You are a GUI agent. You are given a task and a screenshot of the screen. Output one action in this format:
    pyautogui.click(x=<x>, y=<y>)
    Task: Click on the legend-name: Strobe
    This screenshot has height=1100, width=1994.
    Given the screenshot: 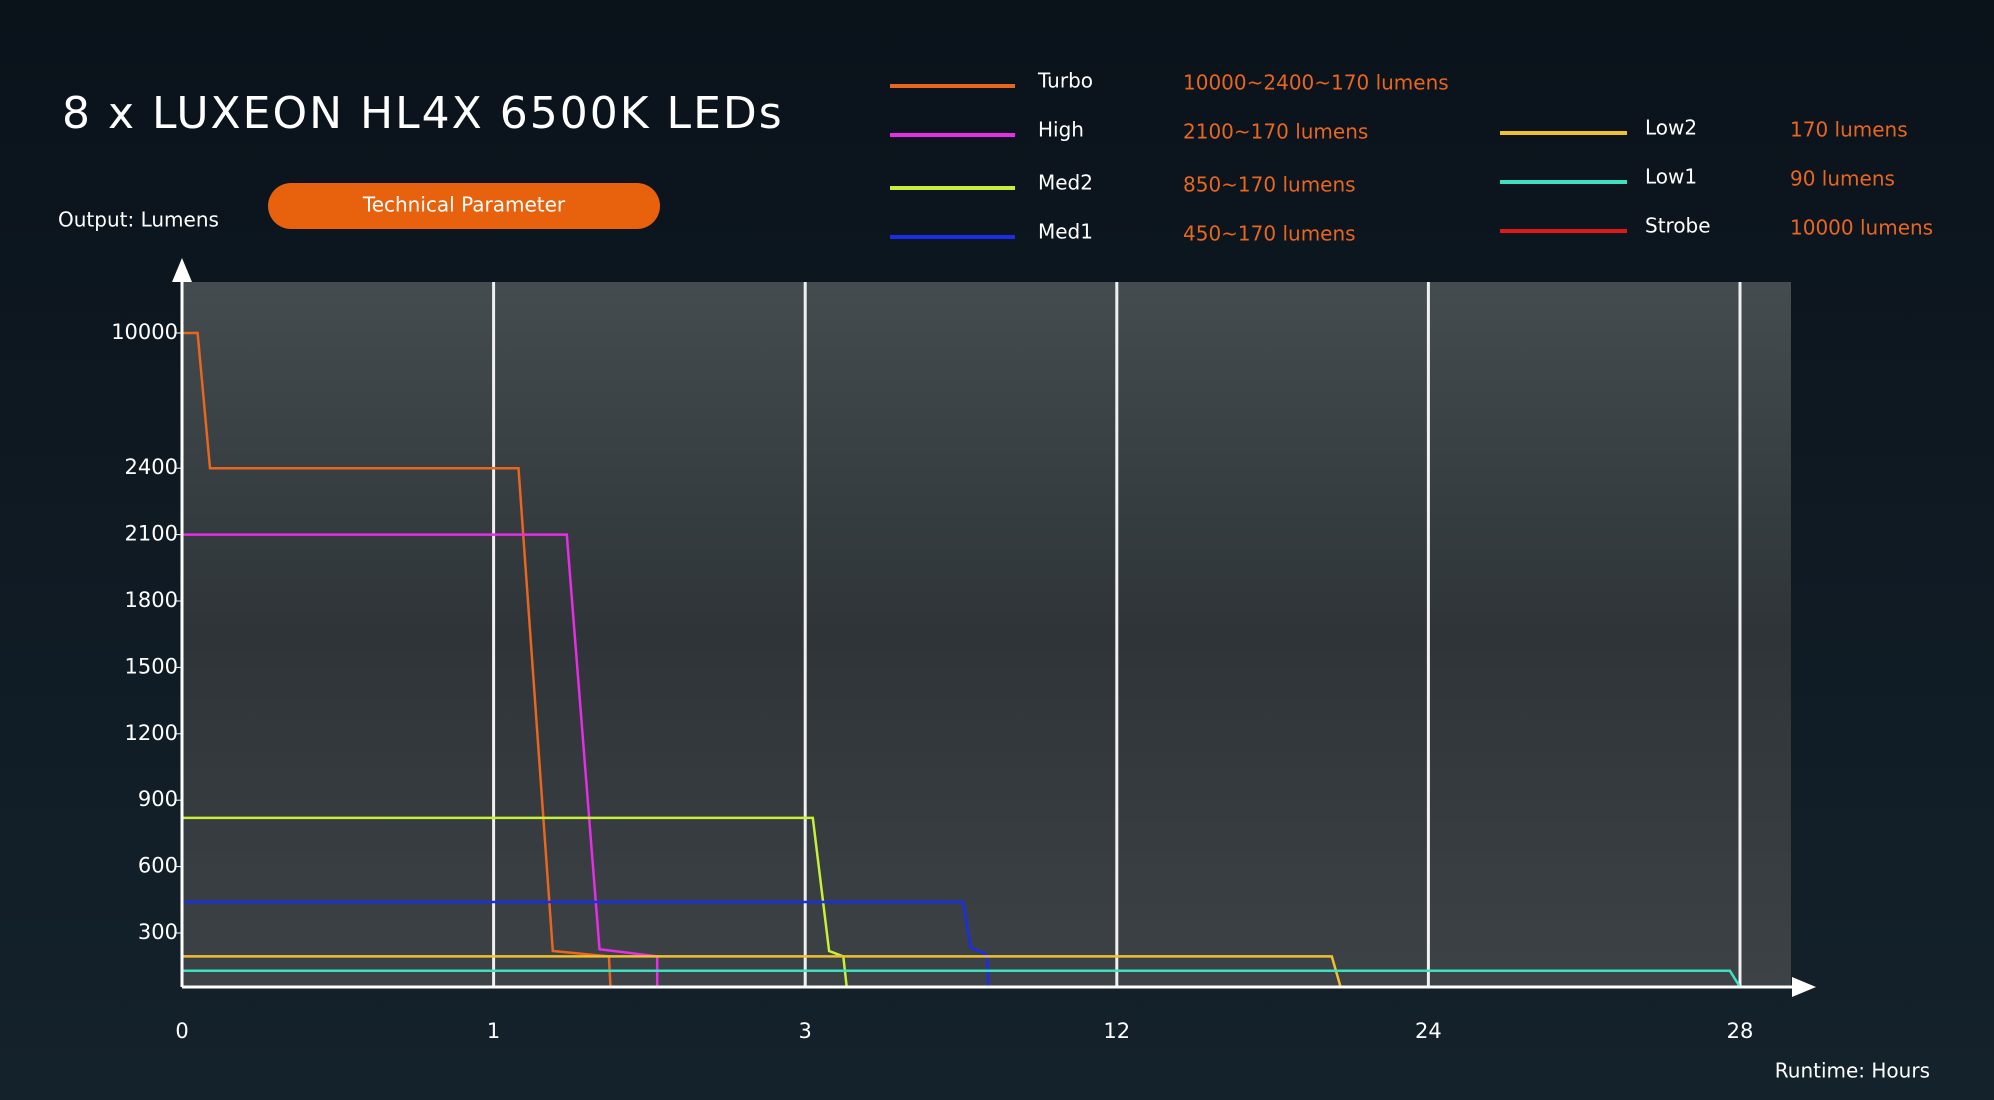 What is the action you would take?
    pyautogui.click(x=1678, y=226)
    